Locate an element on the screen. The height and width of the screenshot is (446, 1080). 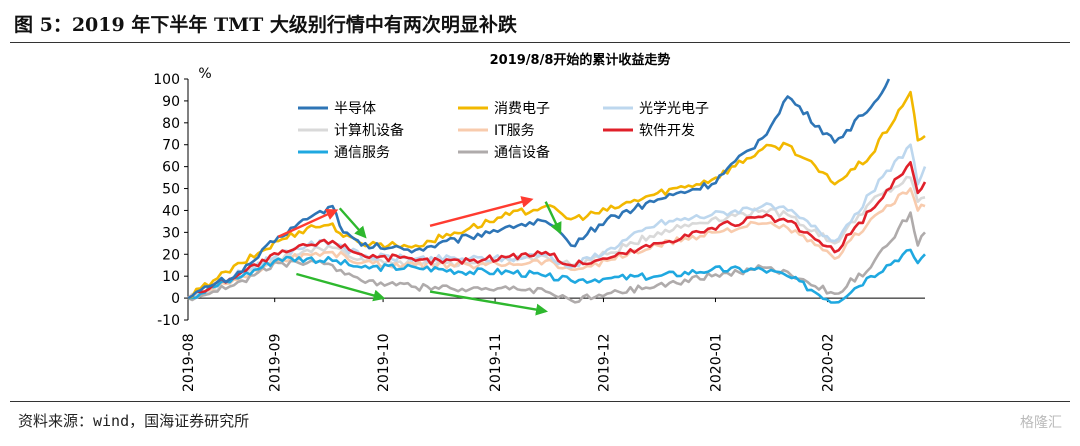
x-tick-label: 2019-12 is located at coordinates (604, 363).